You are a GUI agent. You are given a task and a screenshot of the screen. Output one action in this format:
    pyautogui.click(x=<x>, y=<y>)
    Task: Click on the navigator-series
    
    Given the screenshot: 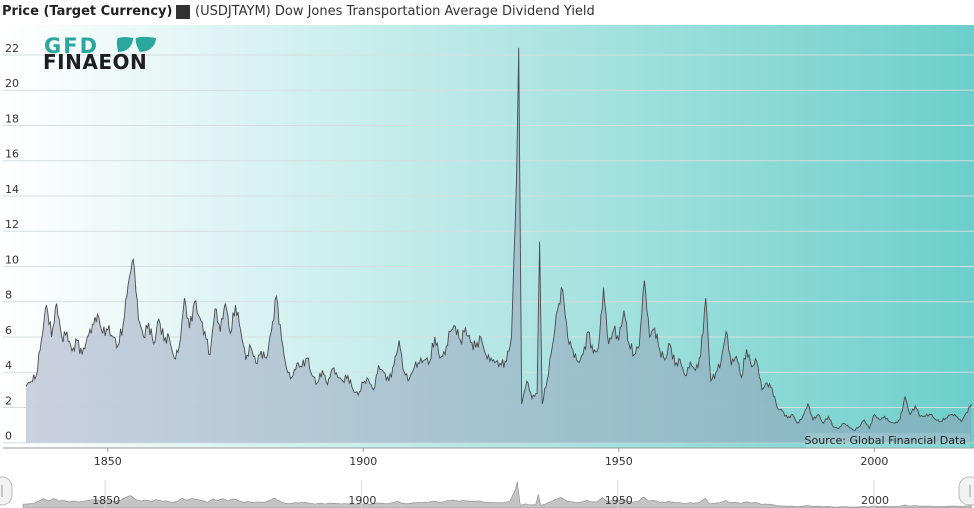 What is the action you would take?
    pyautogui.click(x=497, y=494)
    